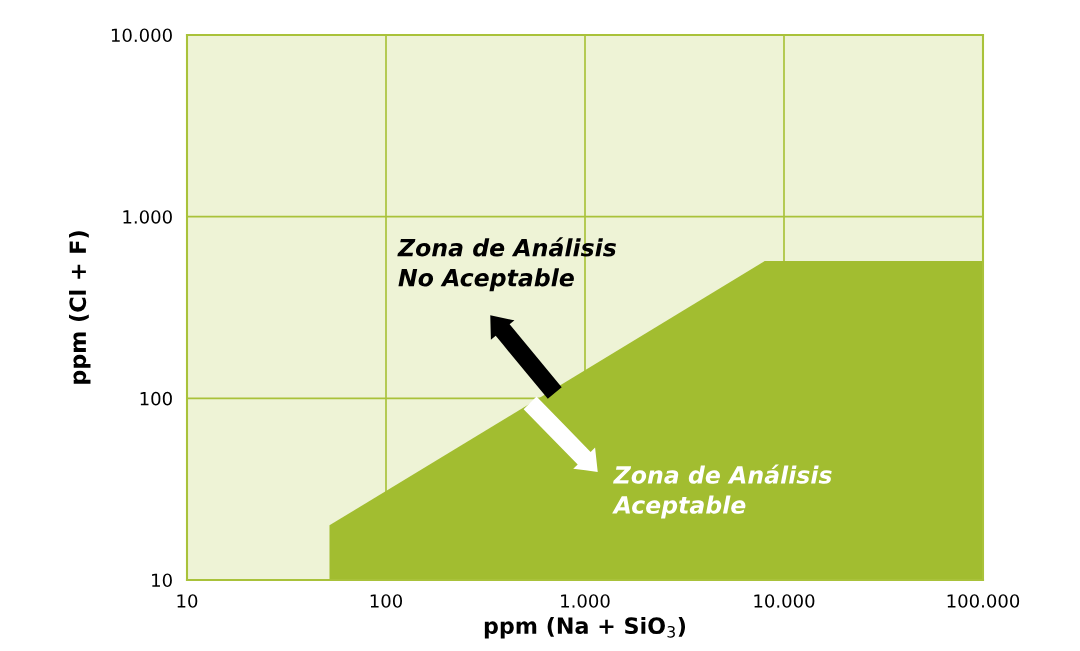  What do you see at coordinates (506, 264) in the screenshot?
I see `annotation: Zona de Análisis No Aceptable` at bounding box center [506, 264].